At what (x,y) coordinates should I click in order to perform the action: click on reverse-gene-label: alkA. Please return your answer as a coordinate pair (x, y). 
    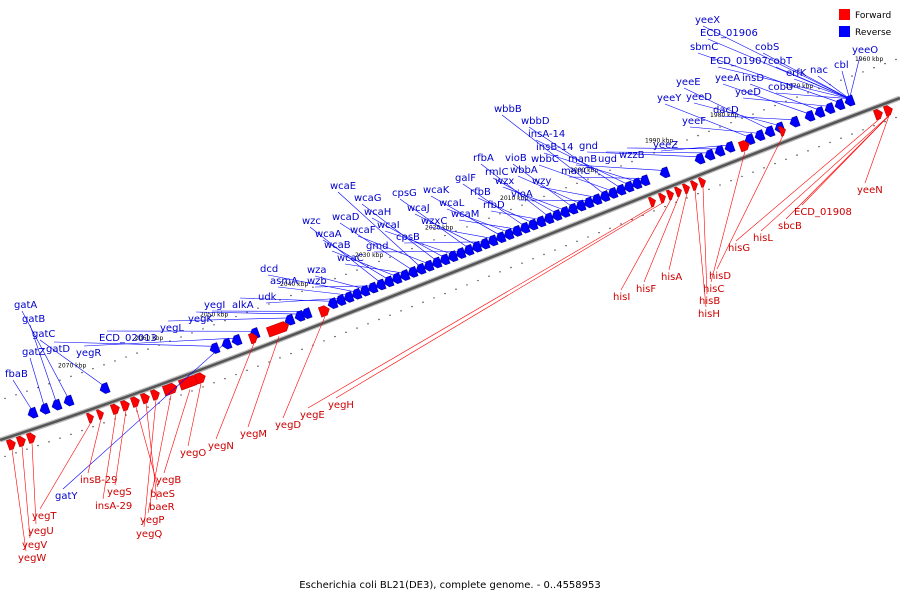
    Looking at the image, I should click on (243, 305).